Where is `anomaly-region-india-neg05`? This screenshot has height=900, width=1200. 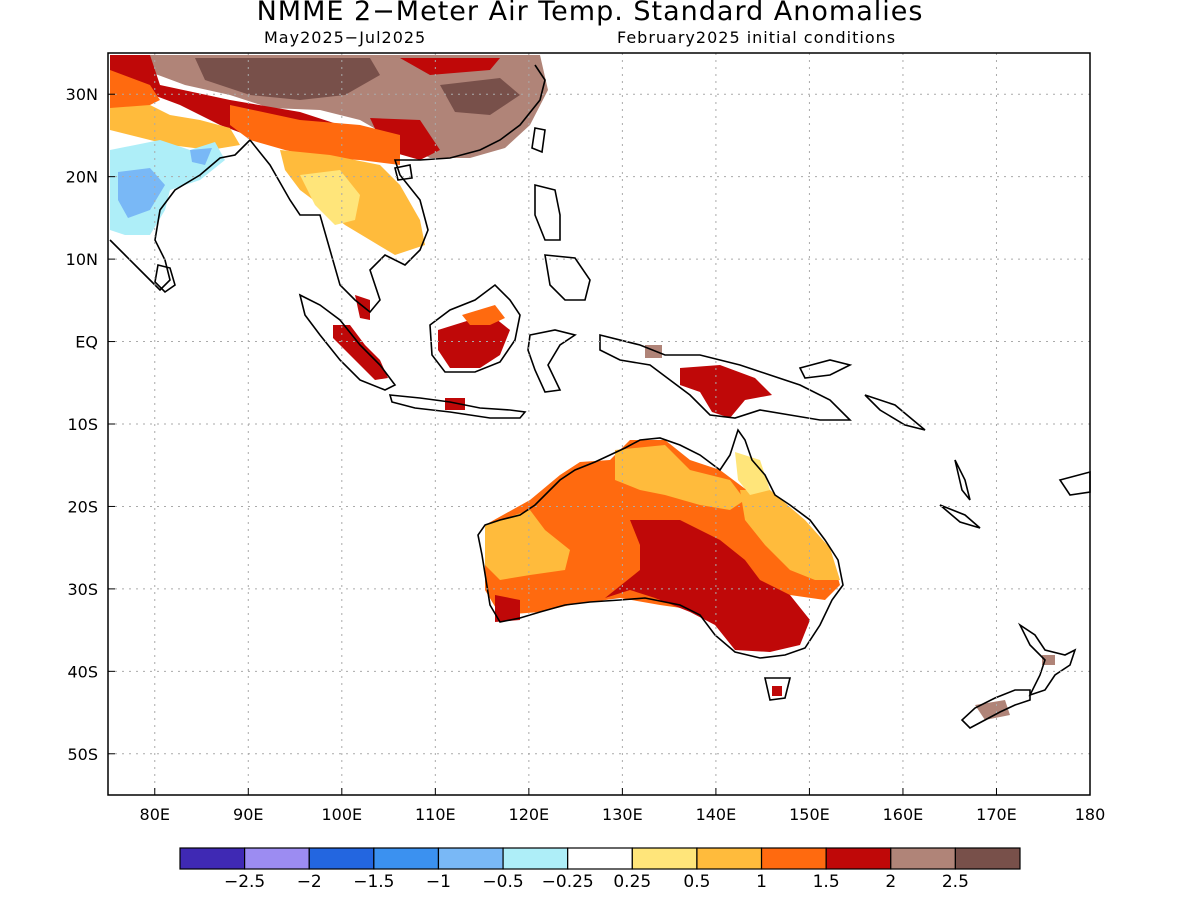 anomaly-region-india-neg05 is located at coordinates (141, 193).